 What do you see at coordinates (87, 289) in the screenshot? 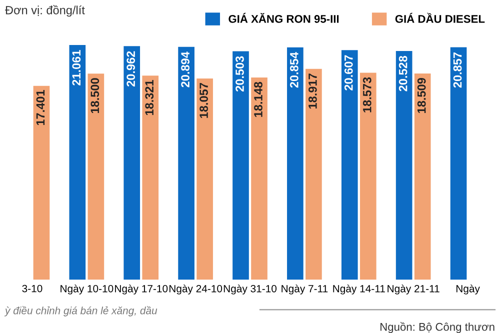
I see `x-tick-label: Ngày 10-10` at bounding box center [87, 289].